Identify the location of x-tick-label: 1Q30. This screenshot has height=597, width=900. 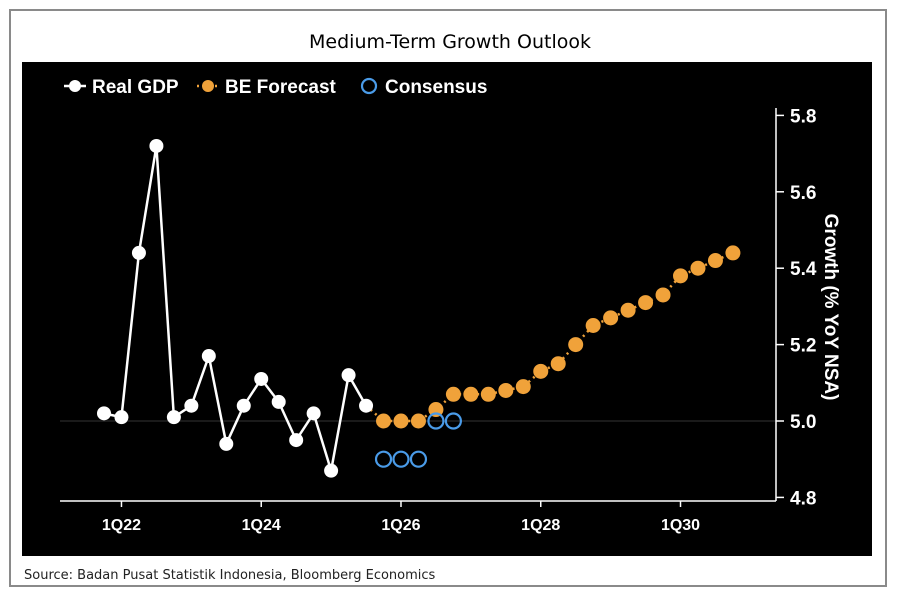
(680, 525).